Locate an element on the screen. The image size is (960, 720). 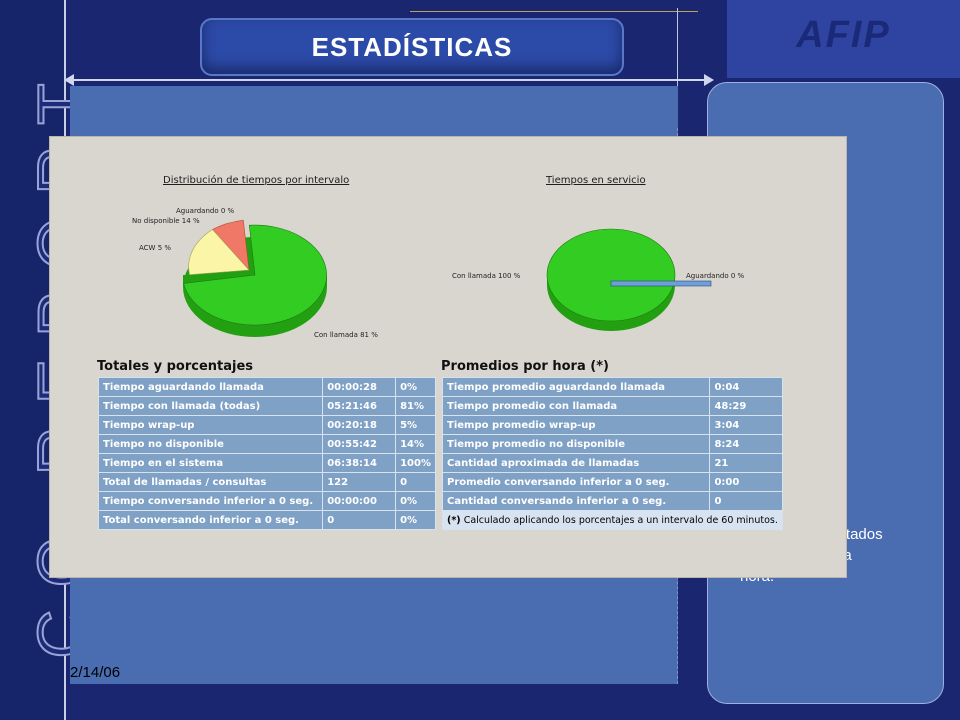
table-cell-label: Tiempo promedio con llamada is located at coordinates (576, 406).